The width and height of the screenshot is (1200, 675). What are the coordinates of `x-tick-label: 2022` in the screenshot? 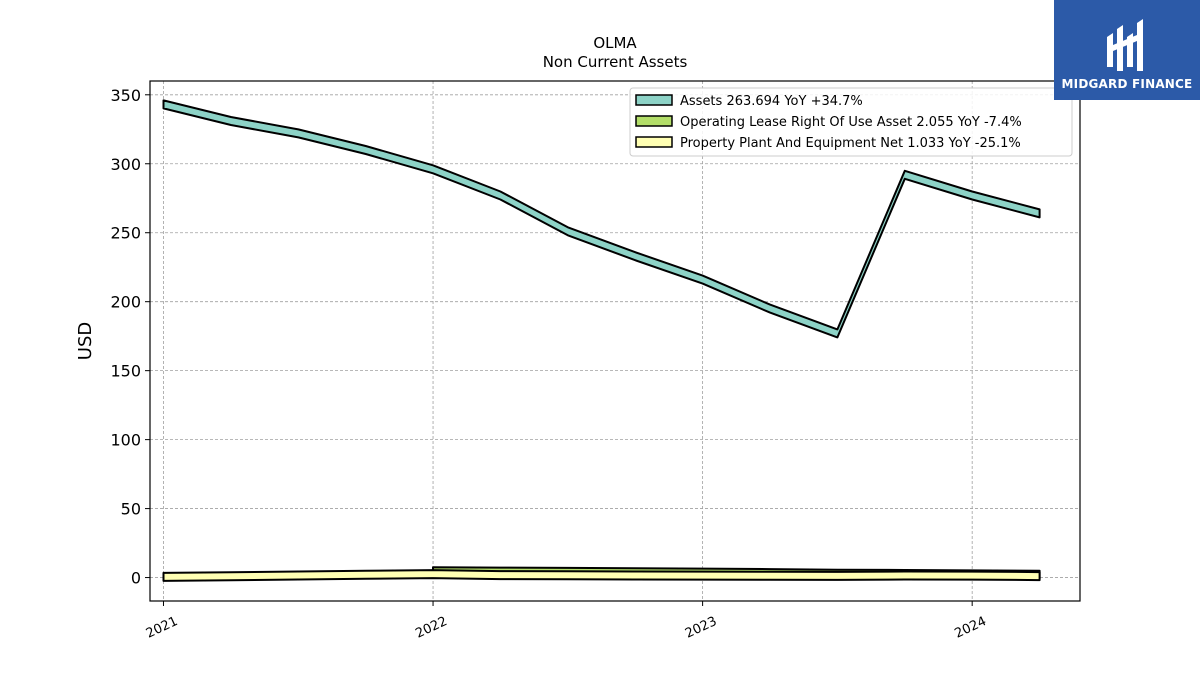 It's located at (431, 628).